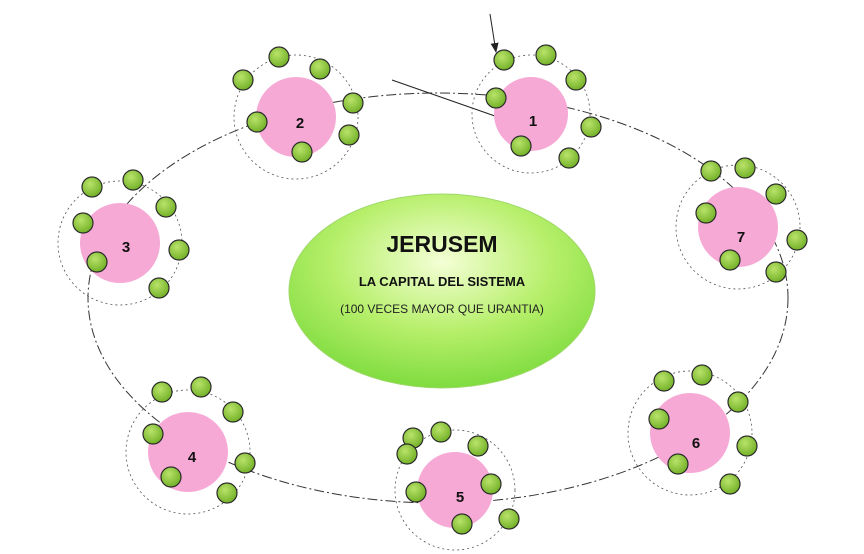 The height and width of the screenshot is (554, 864). I want to click on center-title: JERUSEM, so click(441, 244).